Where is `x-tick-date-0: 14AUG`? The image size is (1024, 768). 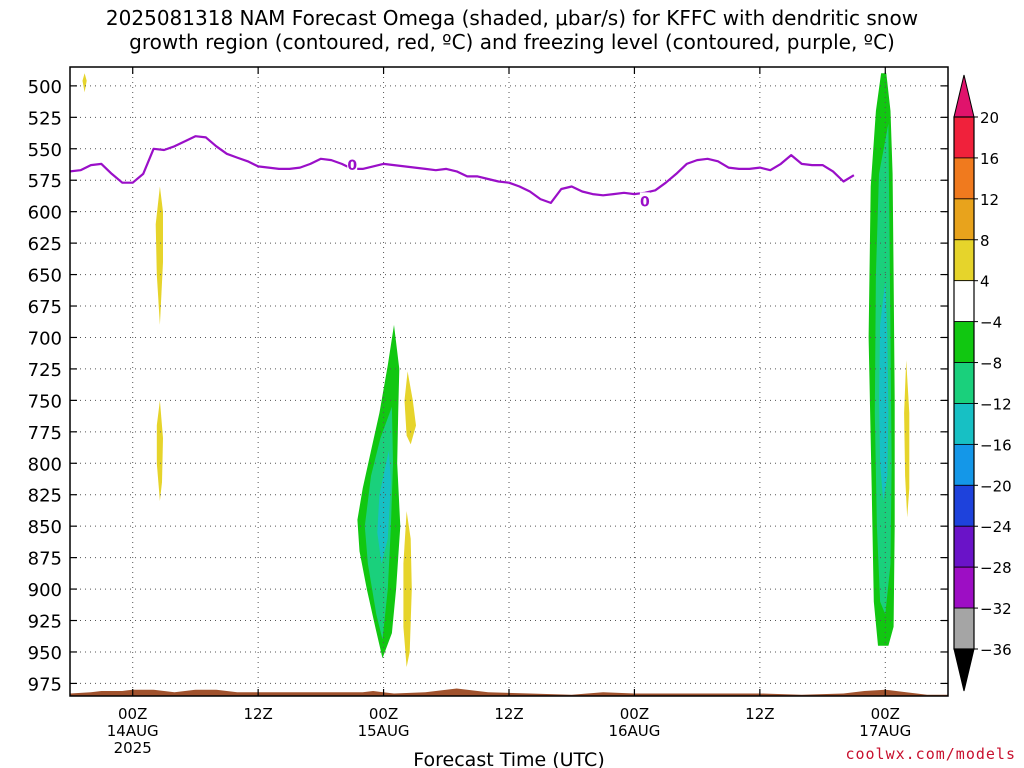 x-tick-date-0: 14AUG is located at coordinates (133, 731).